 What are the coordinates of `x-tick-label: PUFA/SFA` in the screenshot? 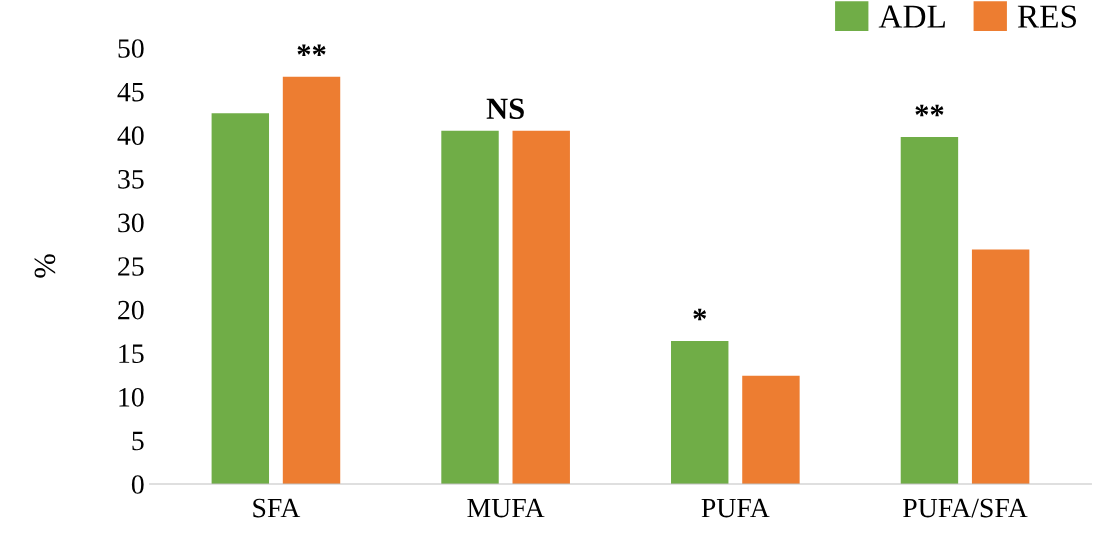 It's located at (965, 508).